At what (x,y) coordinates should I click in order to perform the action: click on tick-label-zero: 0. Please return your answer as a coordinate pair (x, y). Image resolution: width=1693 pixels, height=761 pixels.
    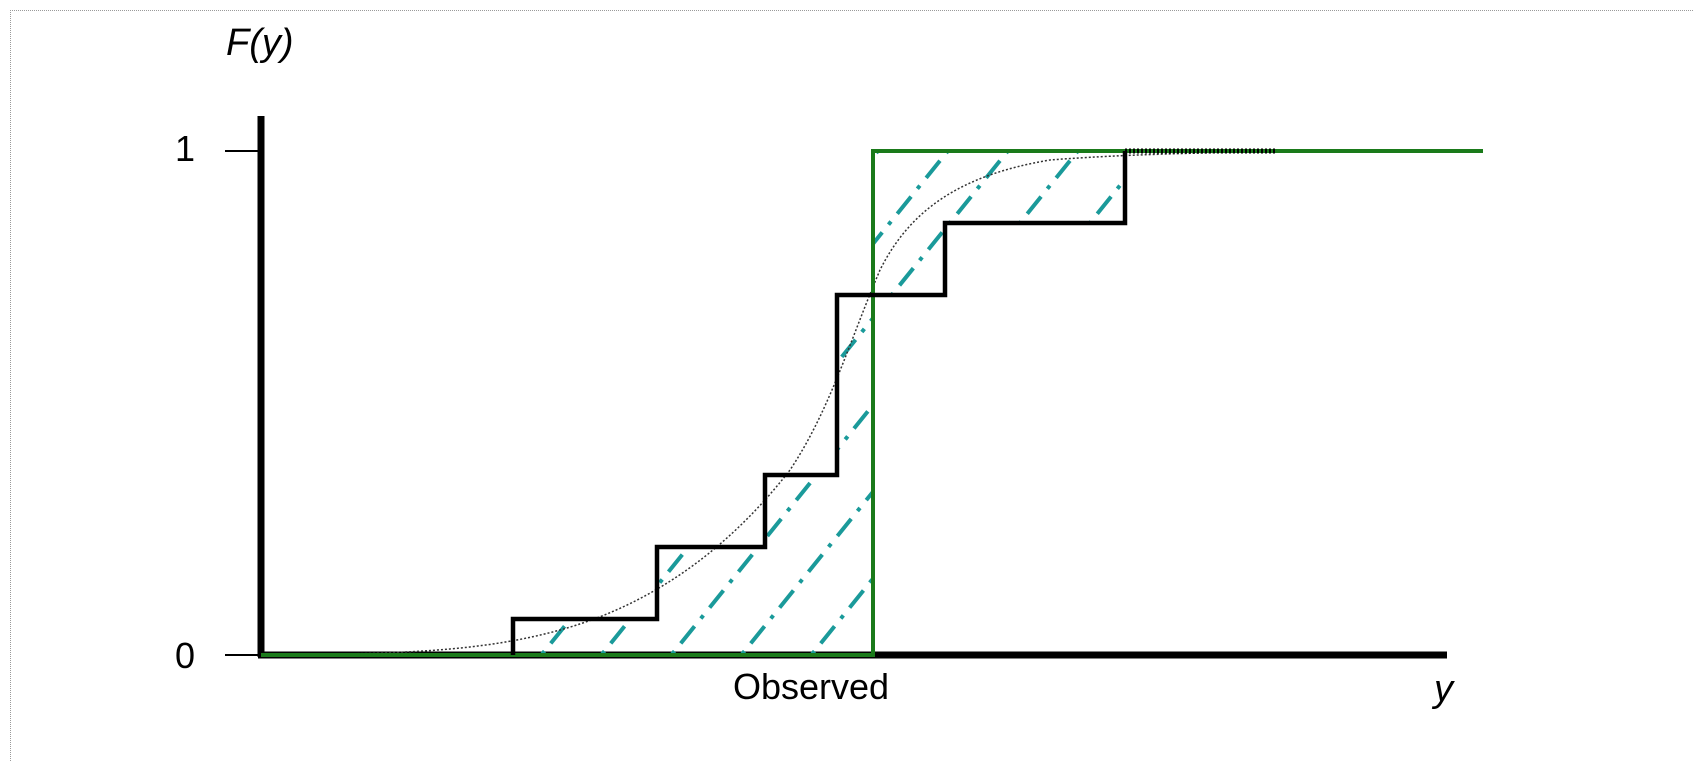
    Looking at the image, I should click on (185, 655).